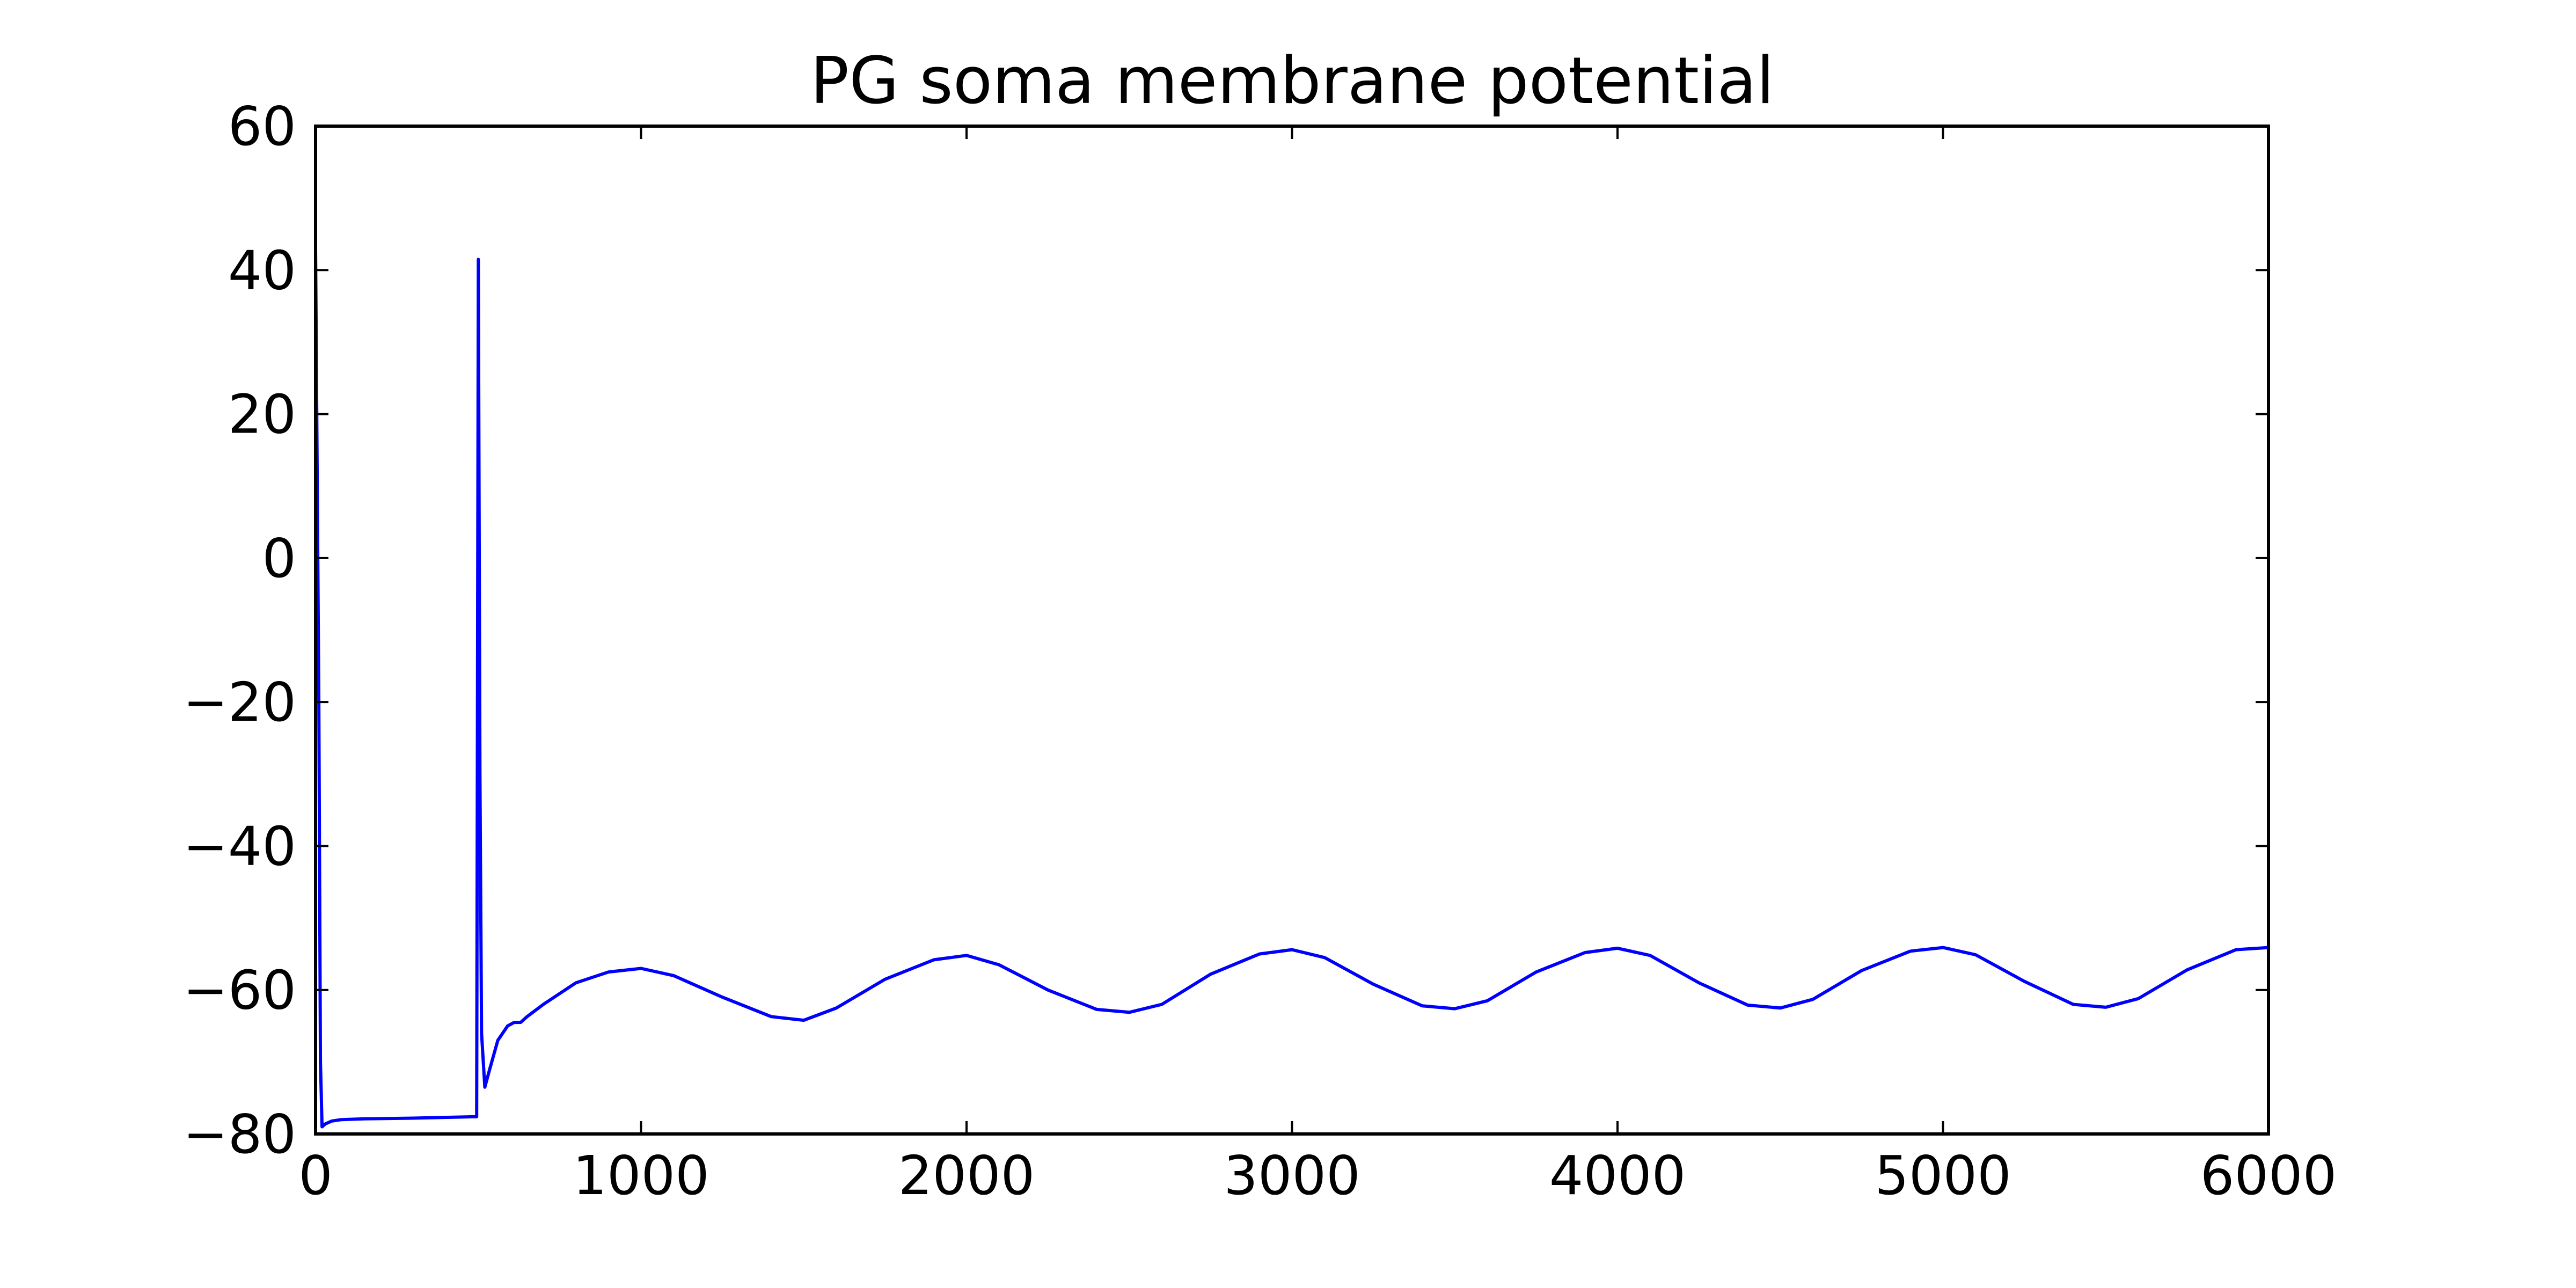 Image resolution: width=2576 pixels, height=1288 pixels. Describe the element at coordinates (262, 126) in the screenshot. I see `y-tick-label: 60` at that location.